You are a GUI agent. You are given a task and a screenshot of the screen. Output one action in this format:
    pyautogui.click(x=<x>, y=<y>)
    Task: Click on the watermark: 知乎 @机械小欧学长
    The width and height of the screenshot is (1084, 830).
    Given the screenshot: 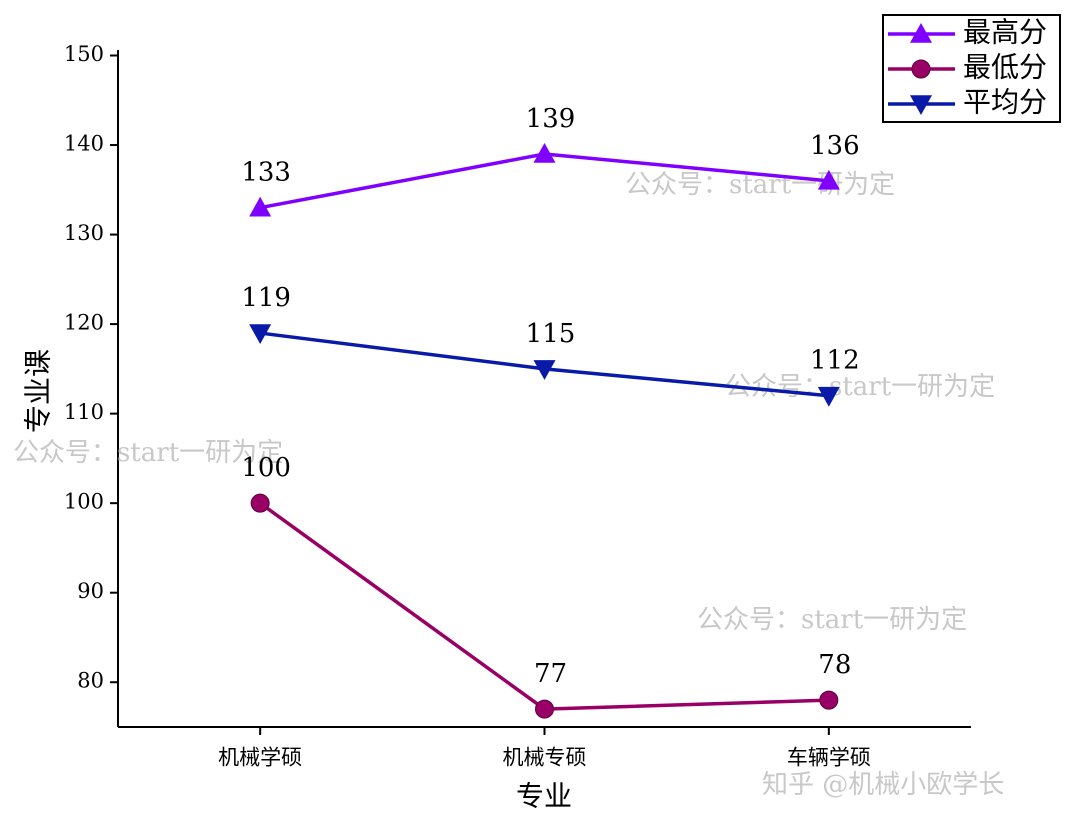 What is the action you would take?
    pyautogui.click(x=883, y=785)
    